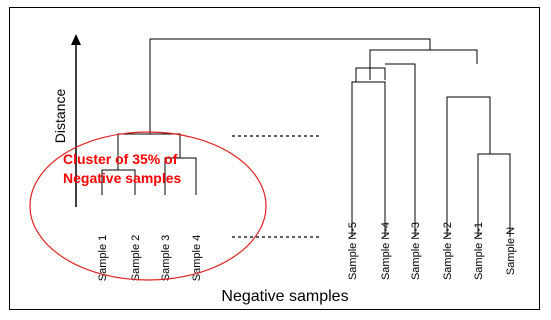 This screenshot has height=320, width=551. What do you see at coordinates (103, 258) in the screenshot?
I see `leaf-label-s1: Sample 1` at bounding box center [103, 258].